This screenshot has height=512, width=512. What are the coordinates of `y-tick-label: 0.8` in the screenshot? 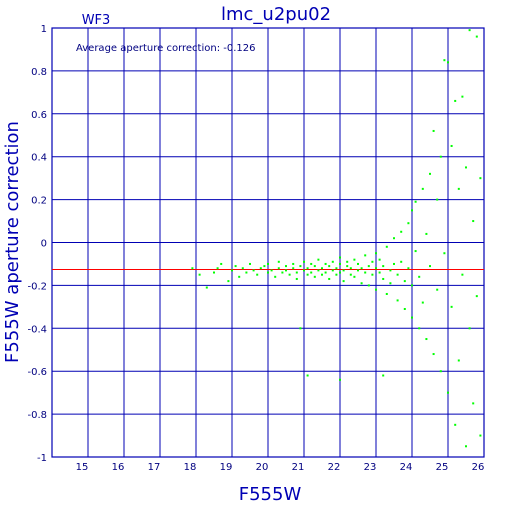 It's located at (39, 72).